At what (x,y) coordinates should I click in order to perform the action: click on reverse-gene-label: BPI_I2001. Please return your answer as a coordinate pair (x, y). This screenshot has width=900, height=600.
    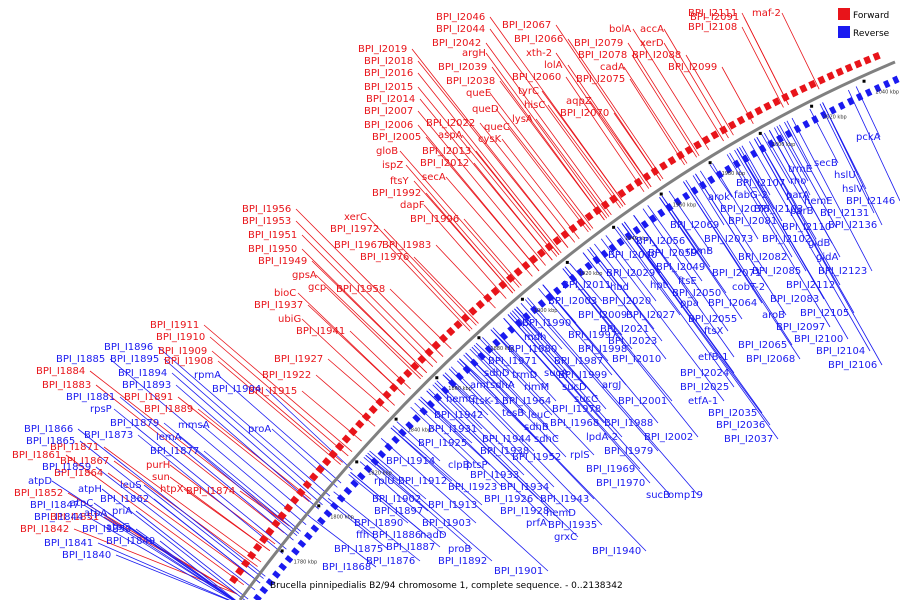
    Looking at the image, I should click on (642, 401).